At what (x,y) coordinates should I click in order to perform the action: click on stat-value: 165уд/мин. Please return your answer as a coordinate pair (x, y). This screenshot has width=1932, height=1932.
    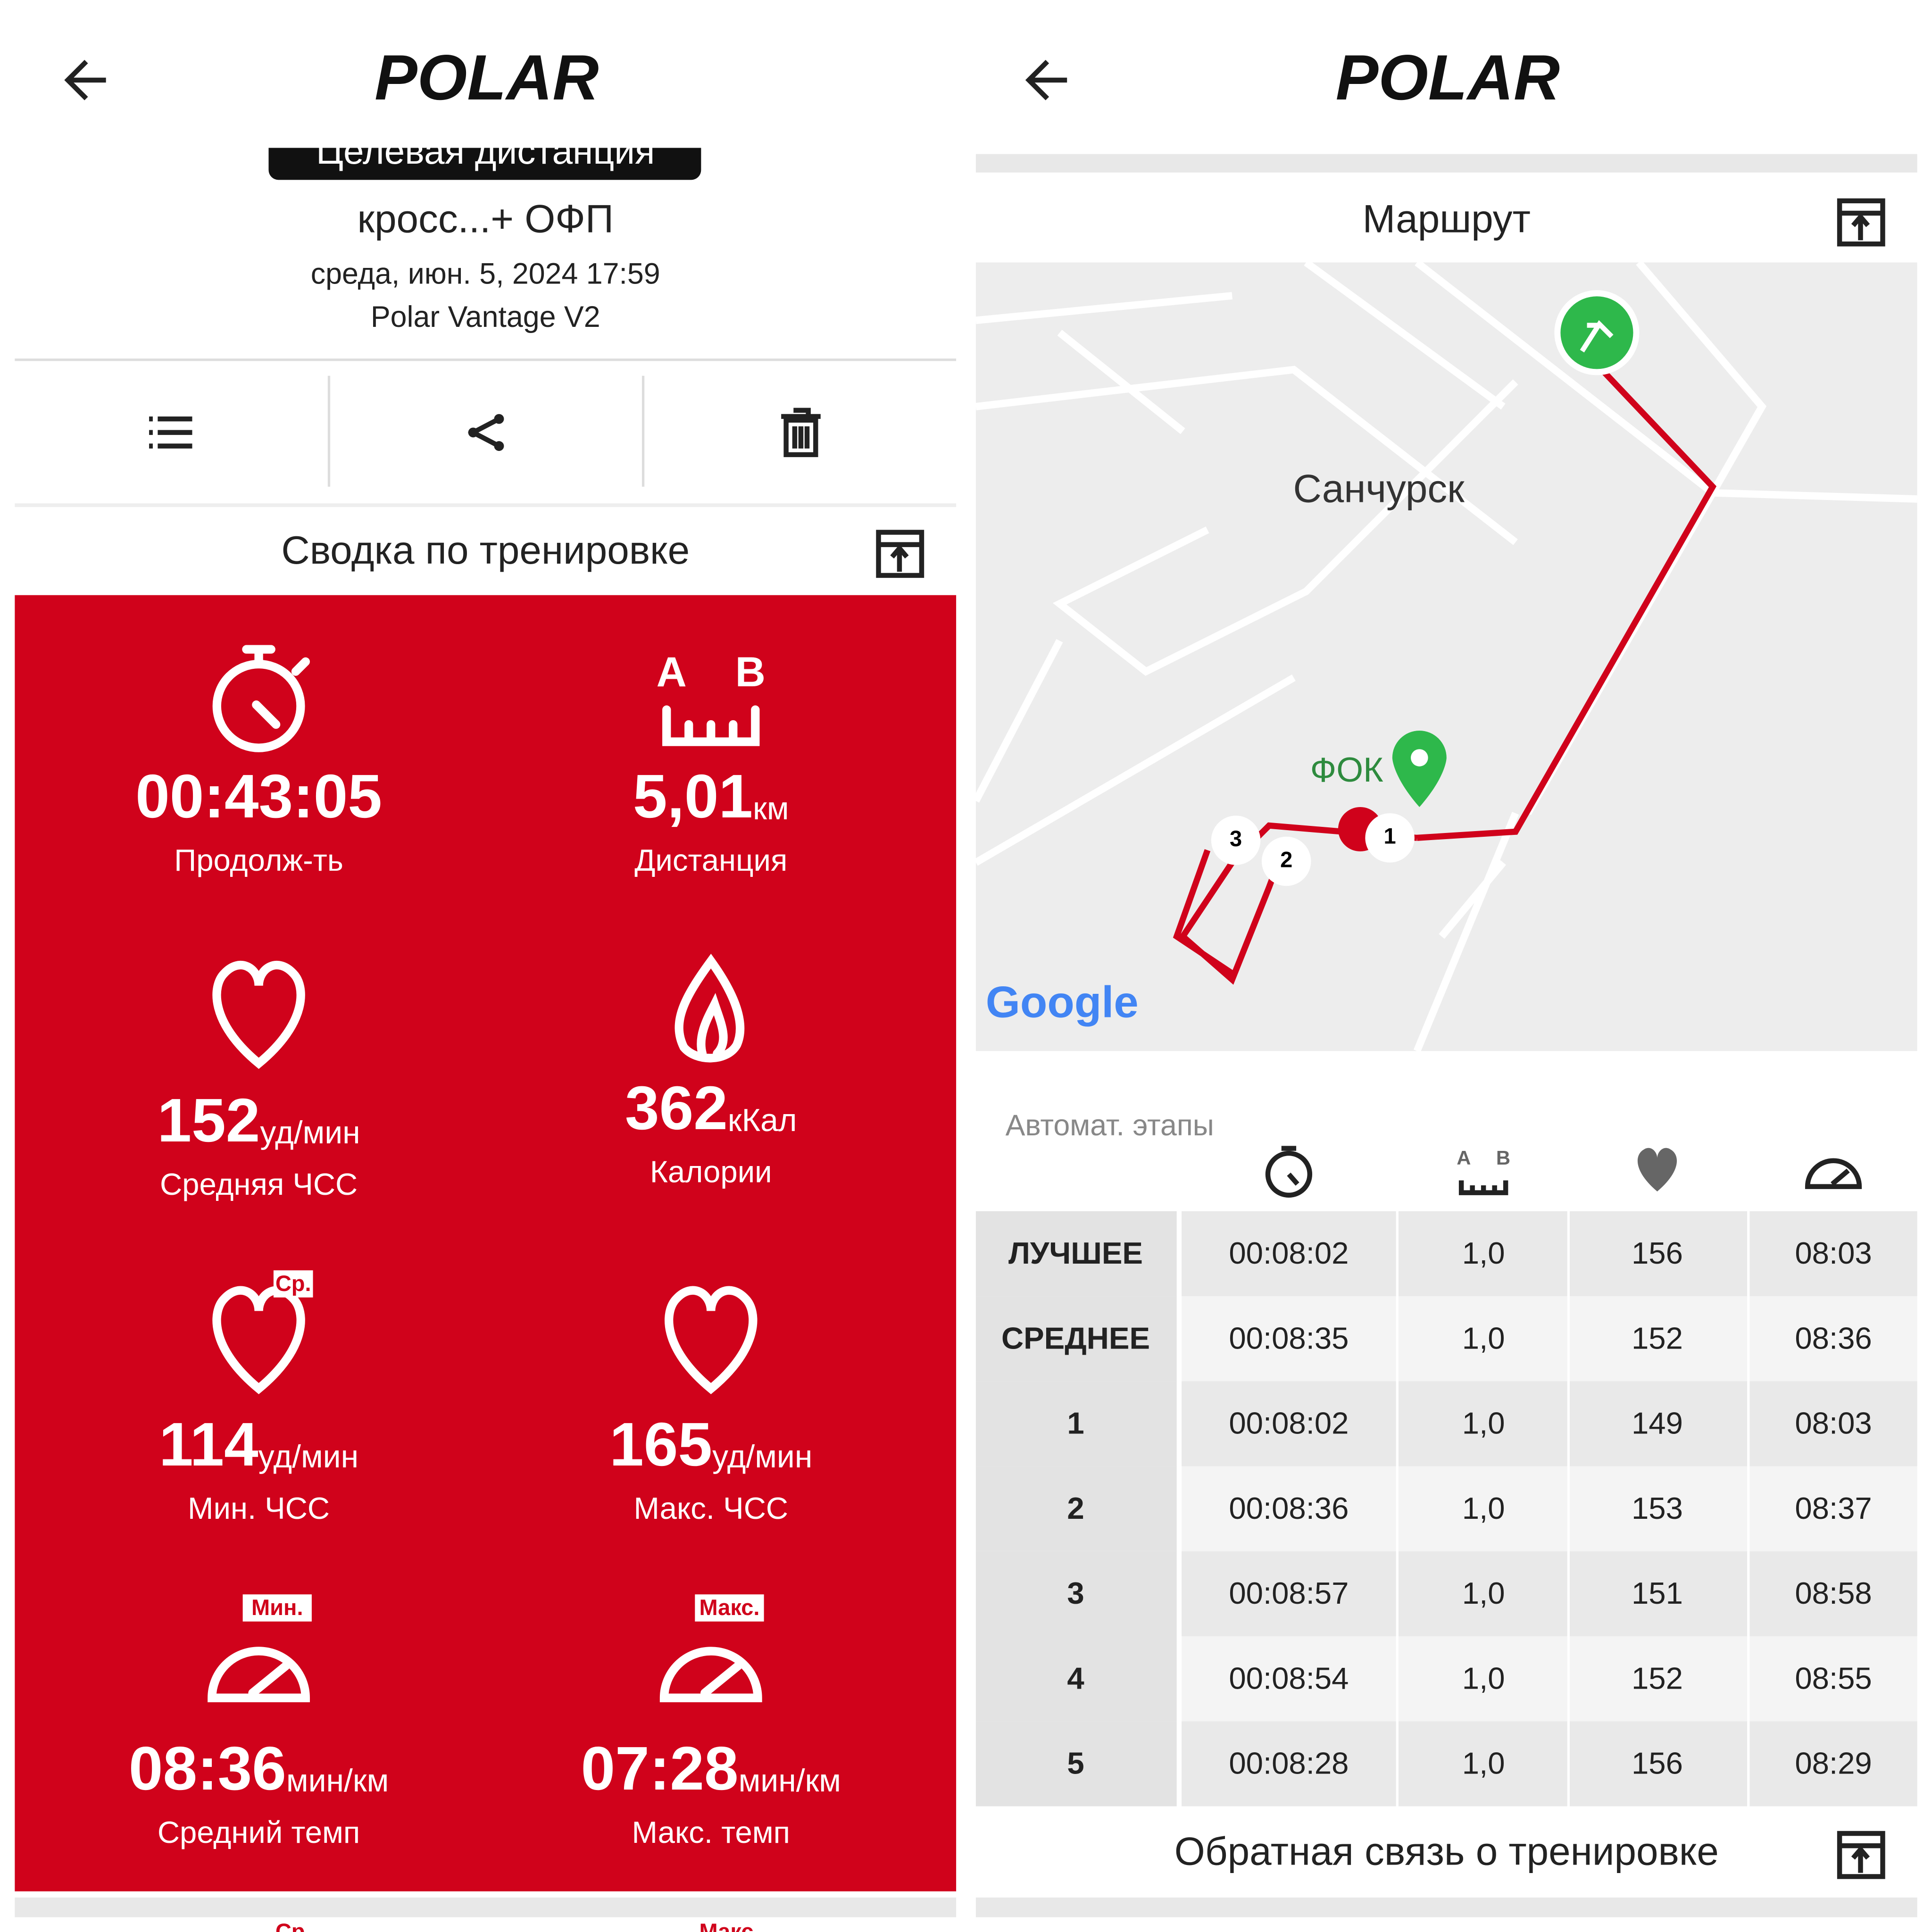
    Looking at the image, I should click on (710, 1444).